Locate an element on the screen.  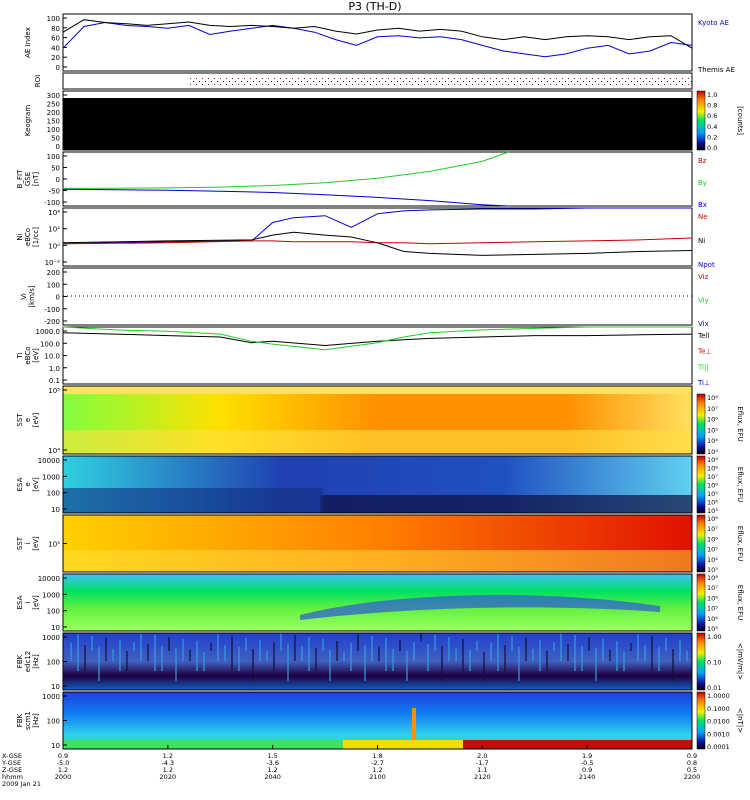
legend-entry: Tell is located at coordinates (703, 336).